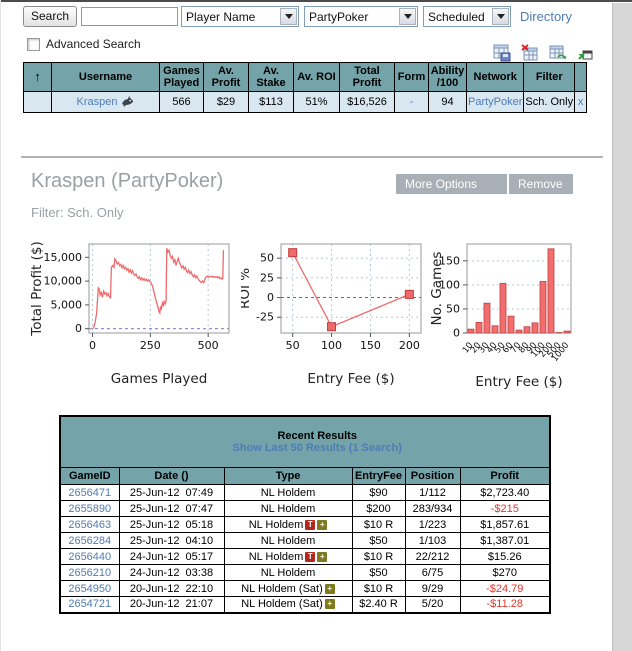 Image resolution: width=632 pixels, height=651 pixels. I want to click on gameid-link: 2656440, so click(90, 556).